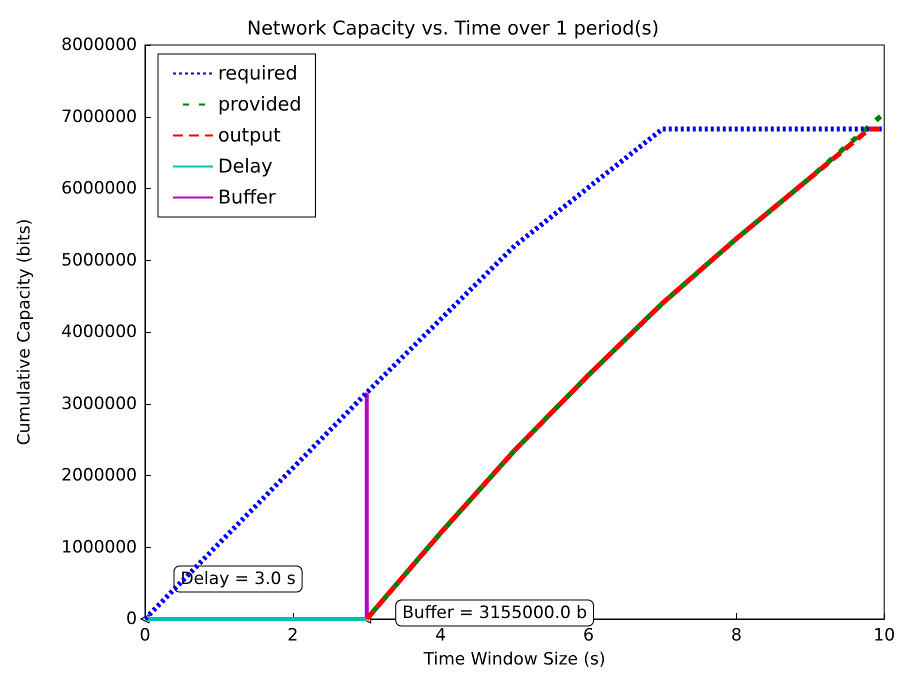  What do you see at coordinates (99, 45) in the screenshot?
I see `y-tick-label: 8000000` at bounding box center [99, 45].